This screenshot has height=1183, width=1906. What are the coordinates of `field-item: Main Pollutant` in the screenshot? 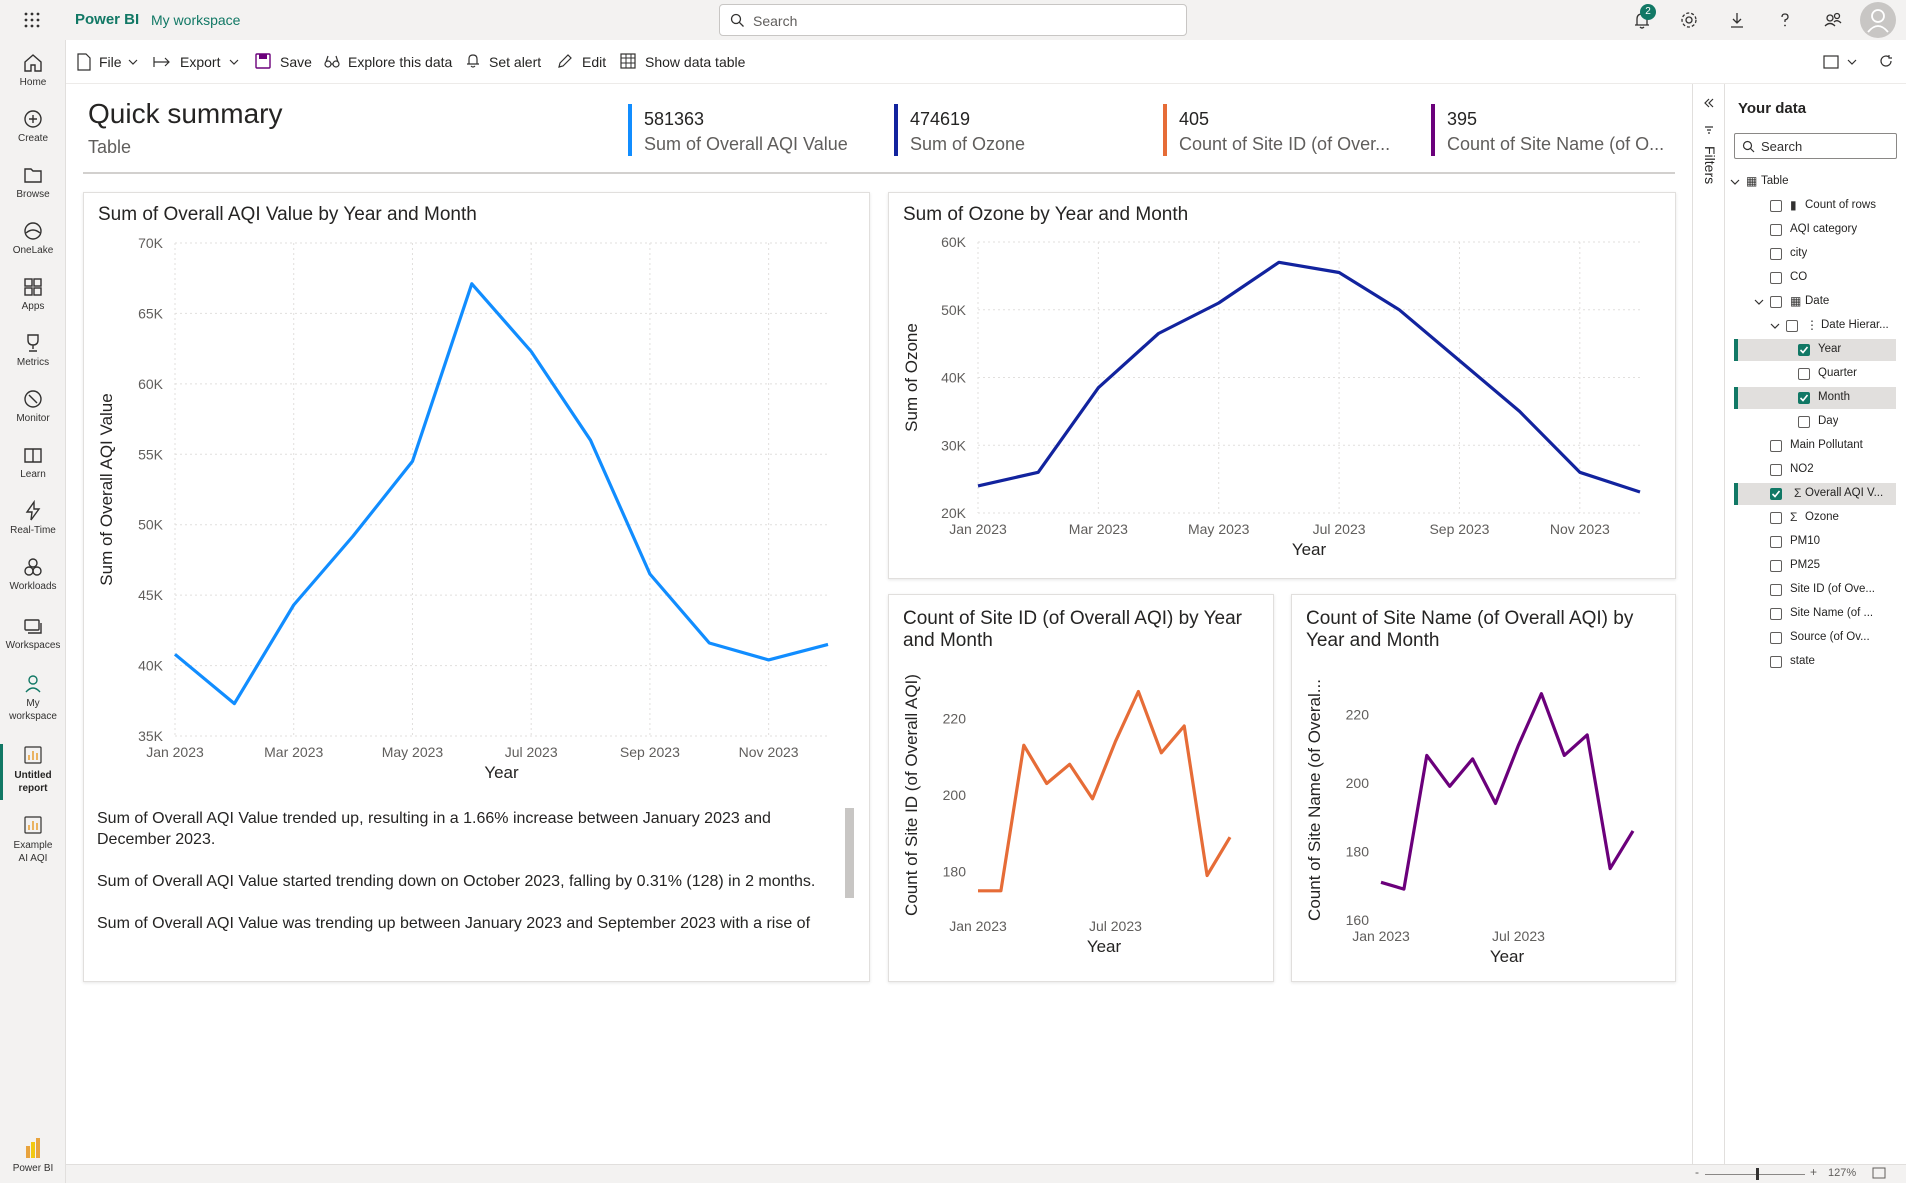 It's located at (1815, 446).